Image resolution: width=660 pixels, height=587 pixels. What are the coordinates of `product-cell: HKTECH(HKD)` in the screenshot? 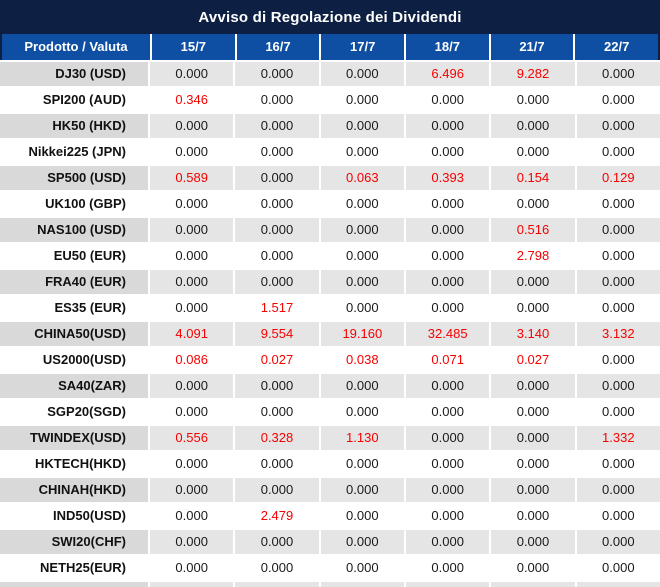 It's located at (74, 464).